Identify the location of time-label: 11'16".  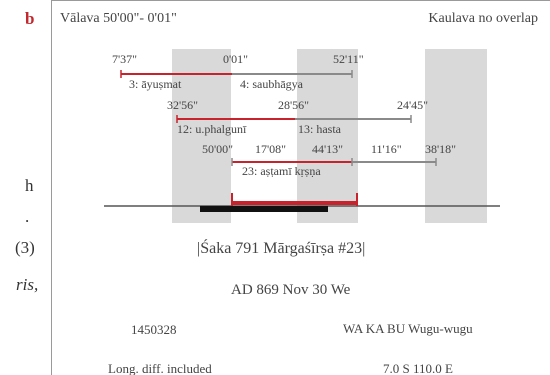
(386, 149).